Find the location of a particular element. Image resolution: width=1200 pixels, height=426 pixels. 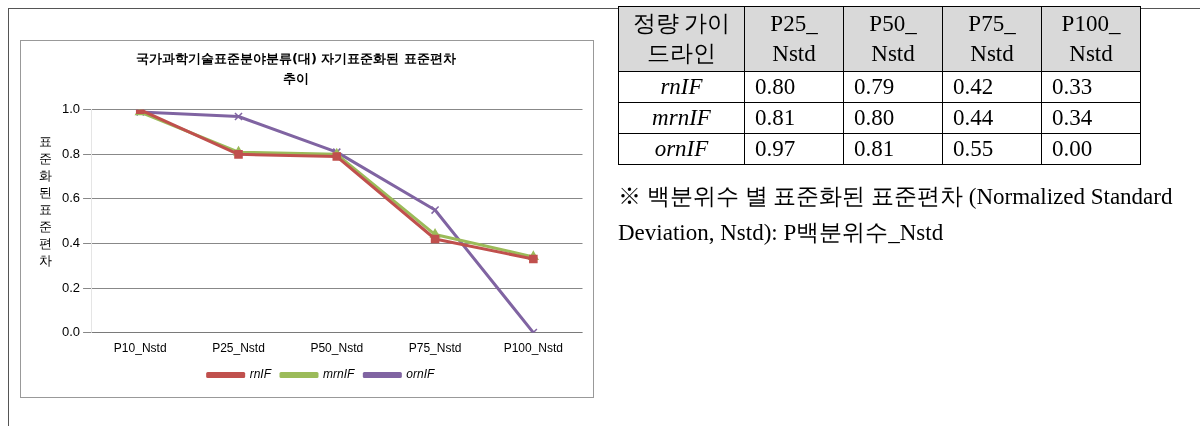

data-label: 0.55 is located at coordinates (992, 149).